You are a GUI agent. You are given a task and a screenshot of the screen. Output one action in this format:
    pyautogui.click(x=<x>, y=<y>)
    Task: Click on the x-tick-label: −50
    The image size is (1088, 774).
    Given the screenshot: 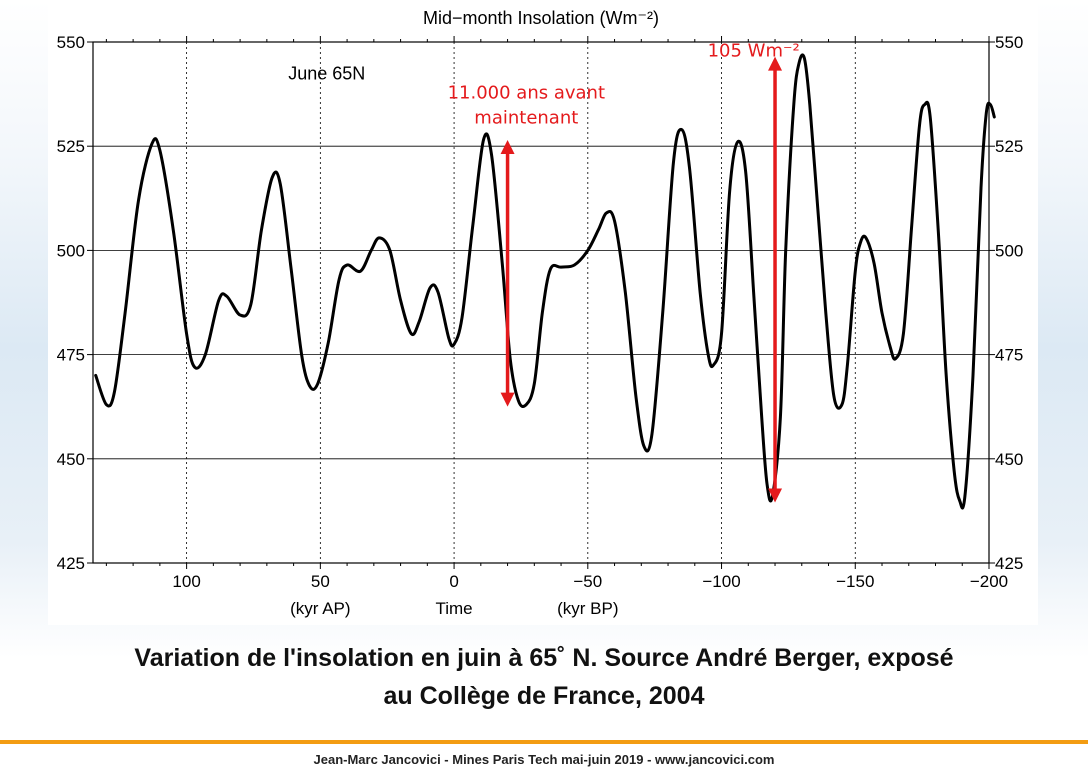 What is the action you would take?
    pyautogui.click(x=587, y=581)
    